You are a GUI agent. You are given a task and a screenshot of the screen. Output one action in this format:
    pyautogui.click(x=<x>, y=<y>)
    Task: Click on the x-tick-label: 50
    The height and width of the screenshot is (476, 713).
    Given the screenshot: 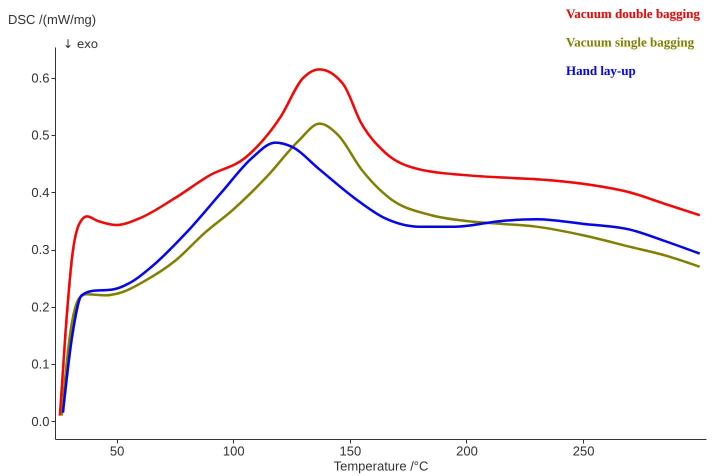 What is the action you would take?
    pyautogui.click(x=117, y=451)
    